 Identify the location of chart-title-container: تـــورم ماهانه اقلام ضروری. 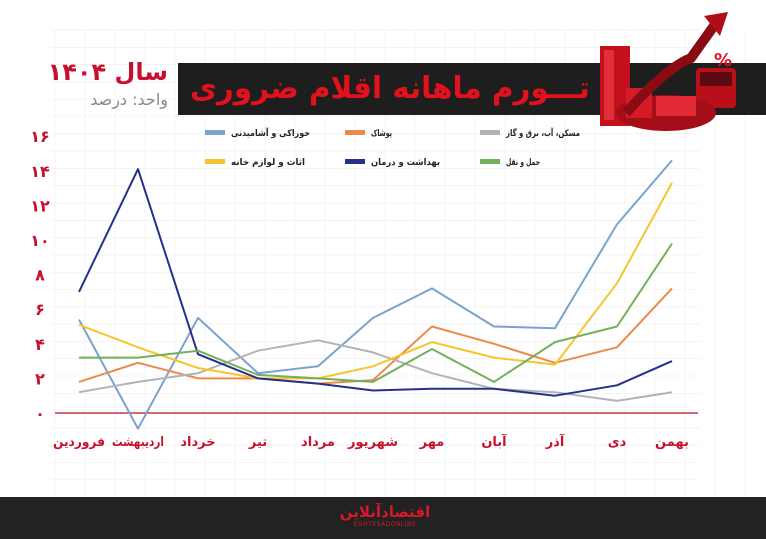
(390, 89).